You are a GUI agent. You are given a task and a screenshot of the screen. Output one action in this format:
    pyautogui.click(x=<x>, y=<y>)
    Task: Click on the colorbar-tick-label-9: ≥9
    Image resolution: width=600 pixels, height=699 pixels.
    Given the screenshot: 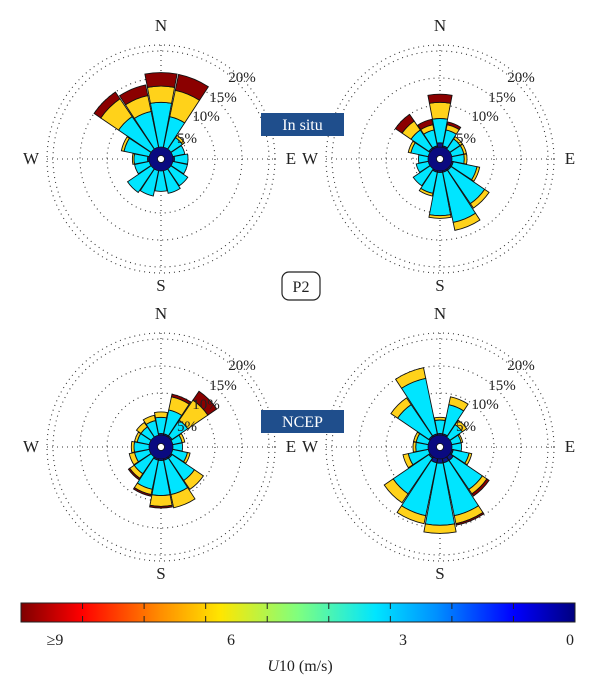 What is the action you would take?
    pyautogui.click(x=55, y=640)
    